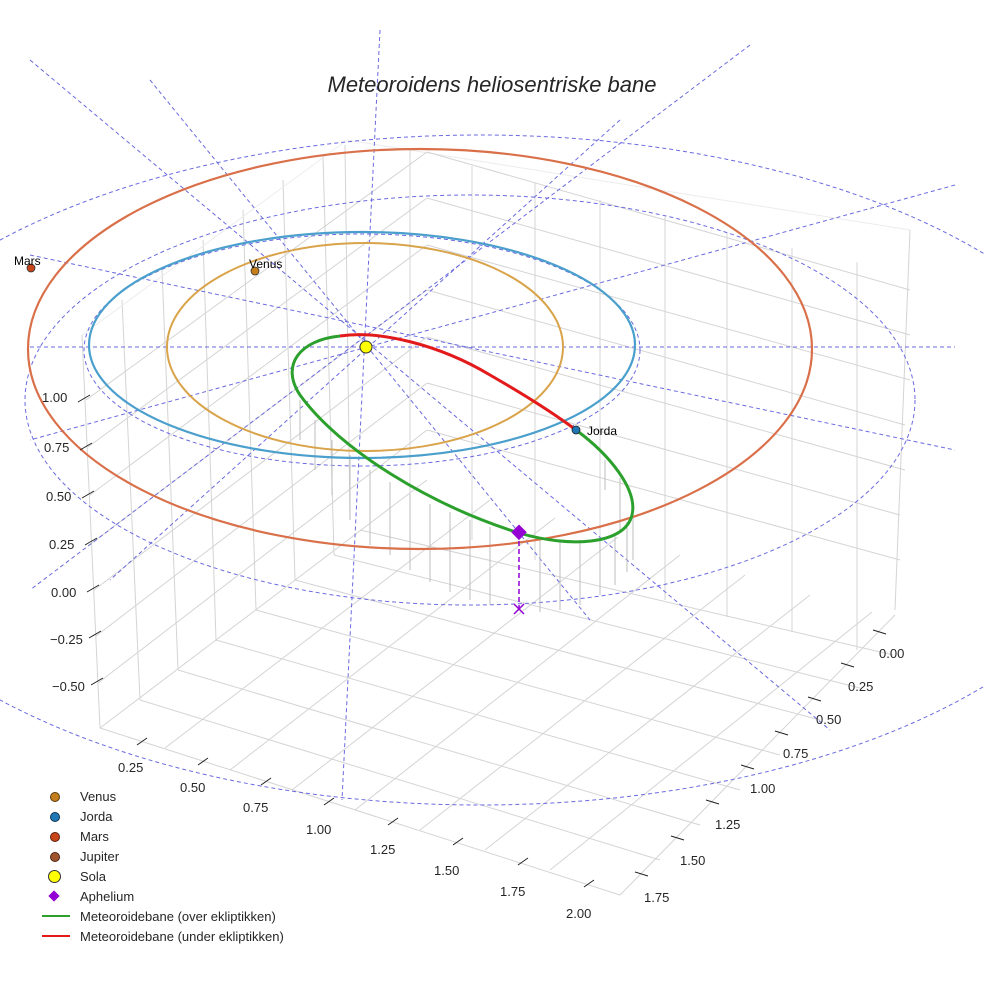  What do you see at coordinates (57, 447) in the screenshot?
I see `z-tick: 0.75` at bounding box center [57, 447].